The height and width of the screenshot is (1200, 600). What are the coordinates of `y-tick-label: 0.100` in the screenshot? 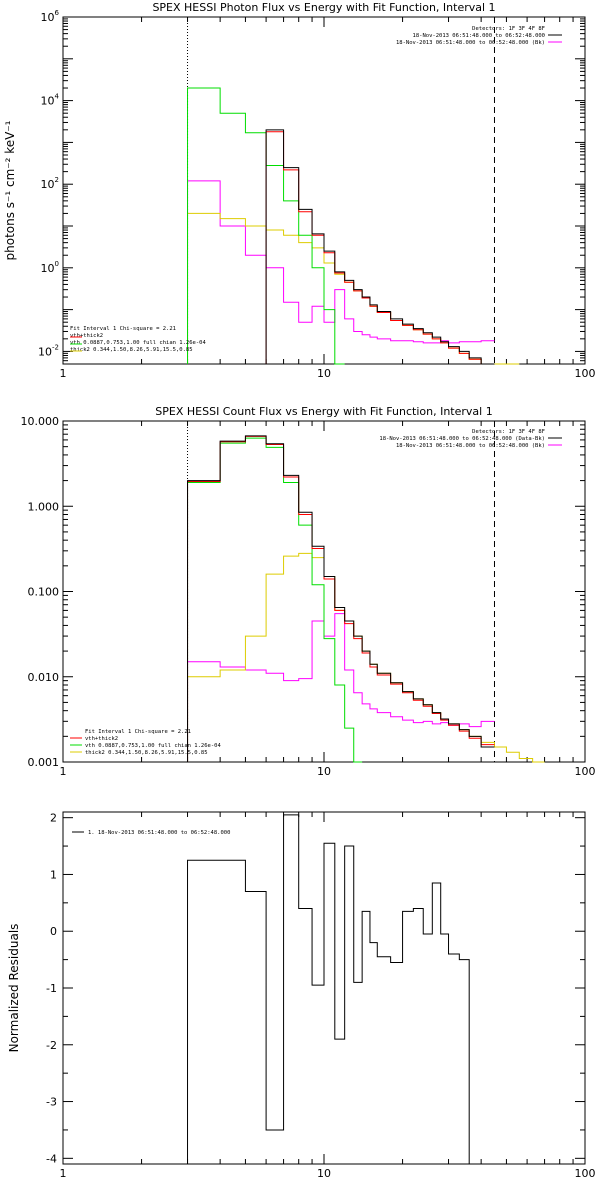 It's located at (44, 592).